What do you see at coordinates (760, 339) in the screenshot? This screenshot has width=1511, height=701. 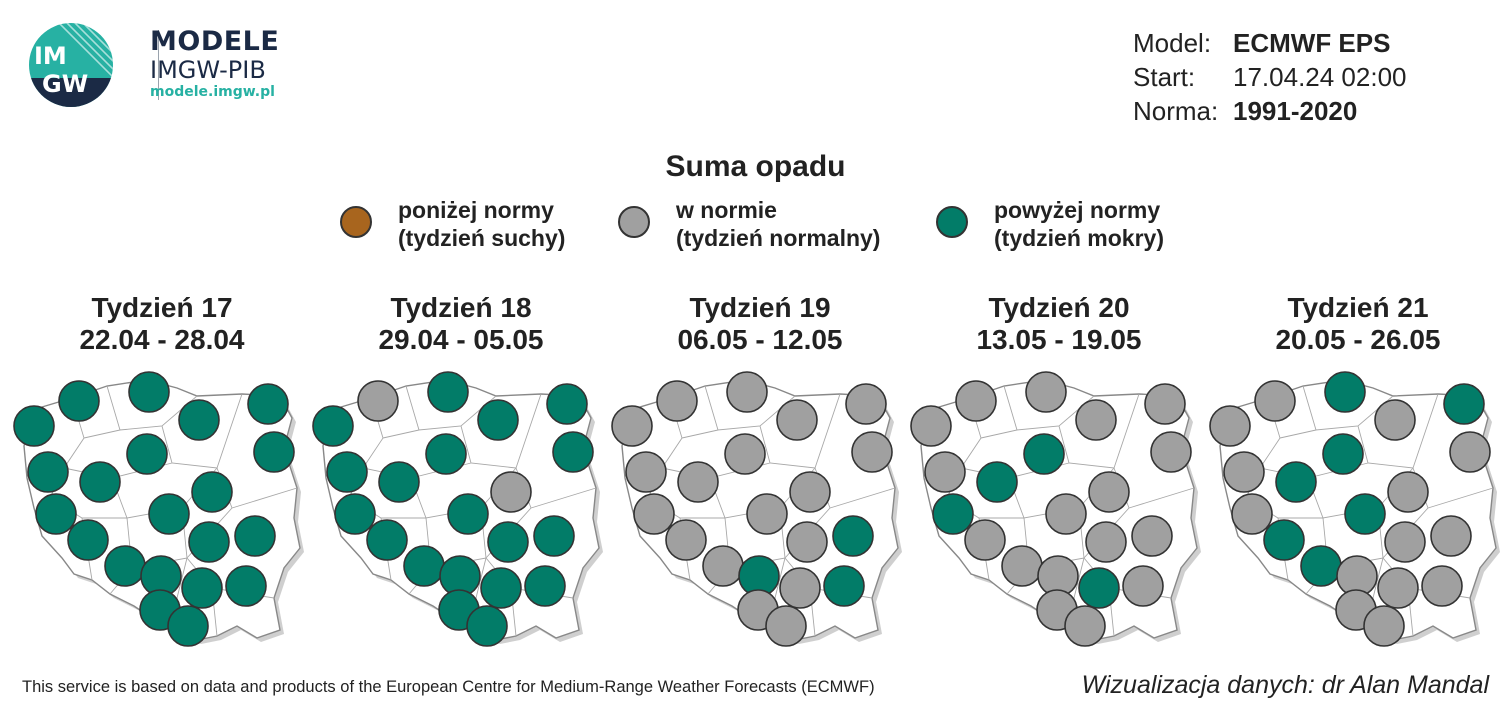 I see `week-dates: 06.05 - 12.05` at bounding box center [760, 339].